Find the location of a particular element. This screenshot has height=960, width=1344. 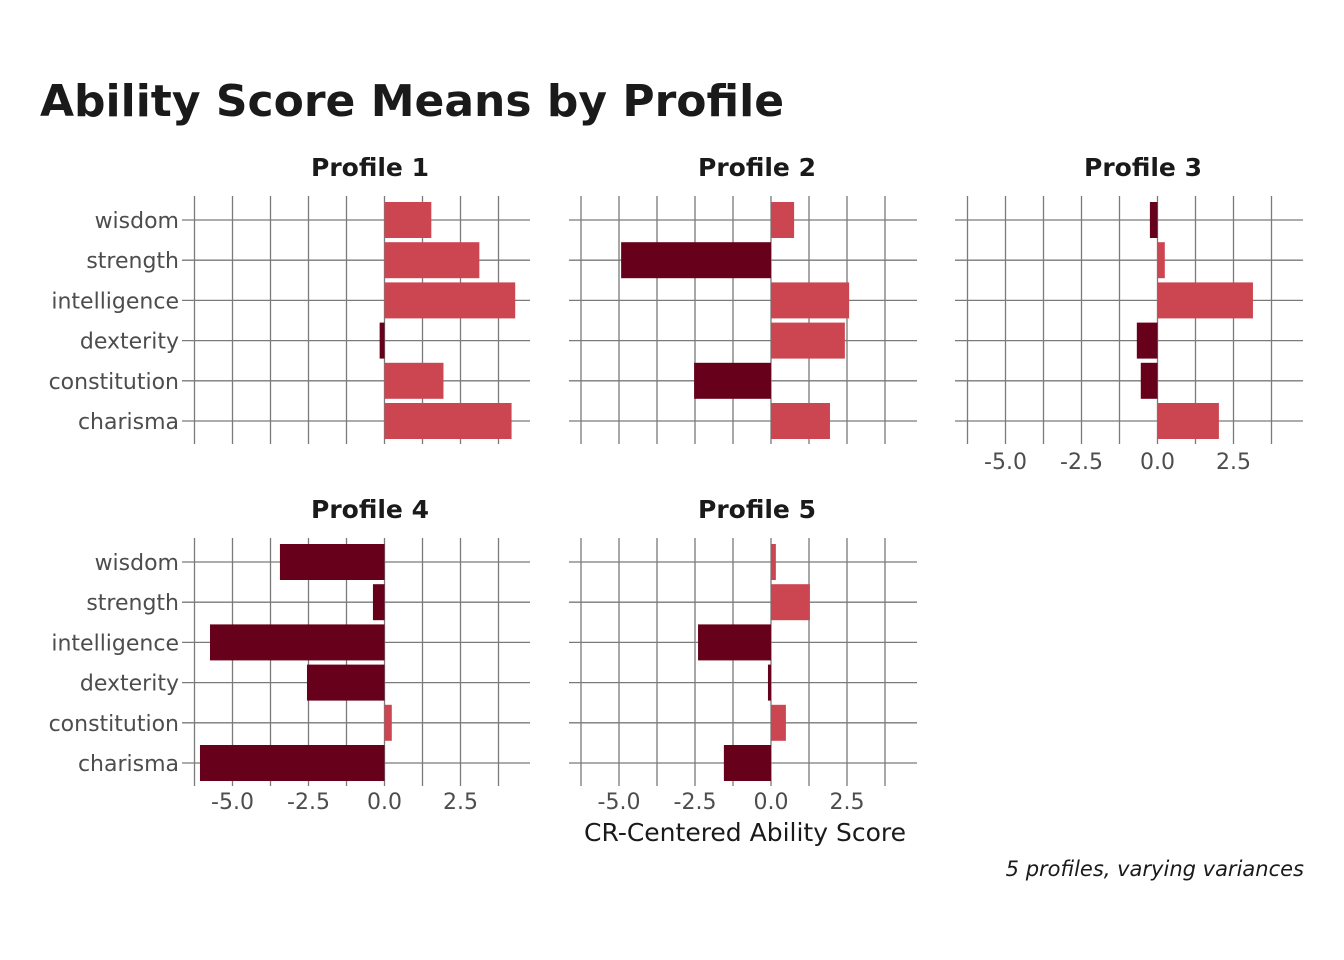

panel-title: Profile 3 is located at coordinates (1143, 167).